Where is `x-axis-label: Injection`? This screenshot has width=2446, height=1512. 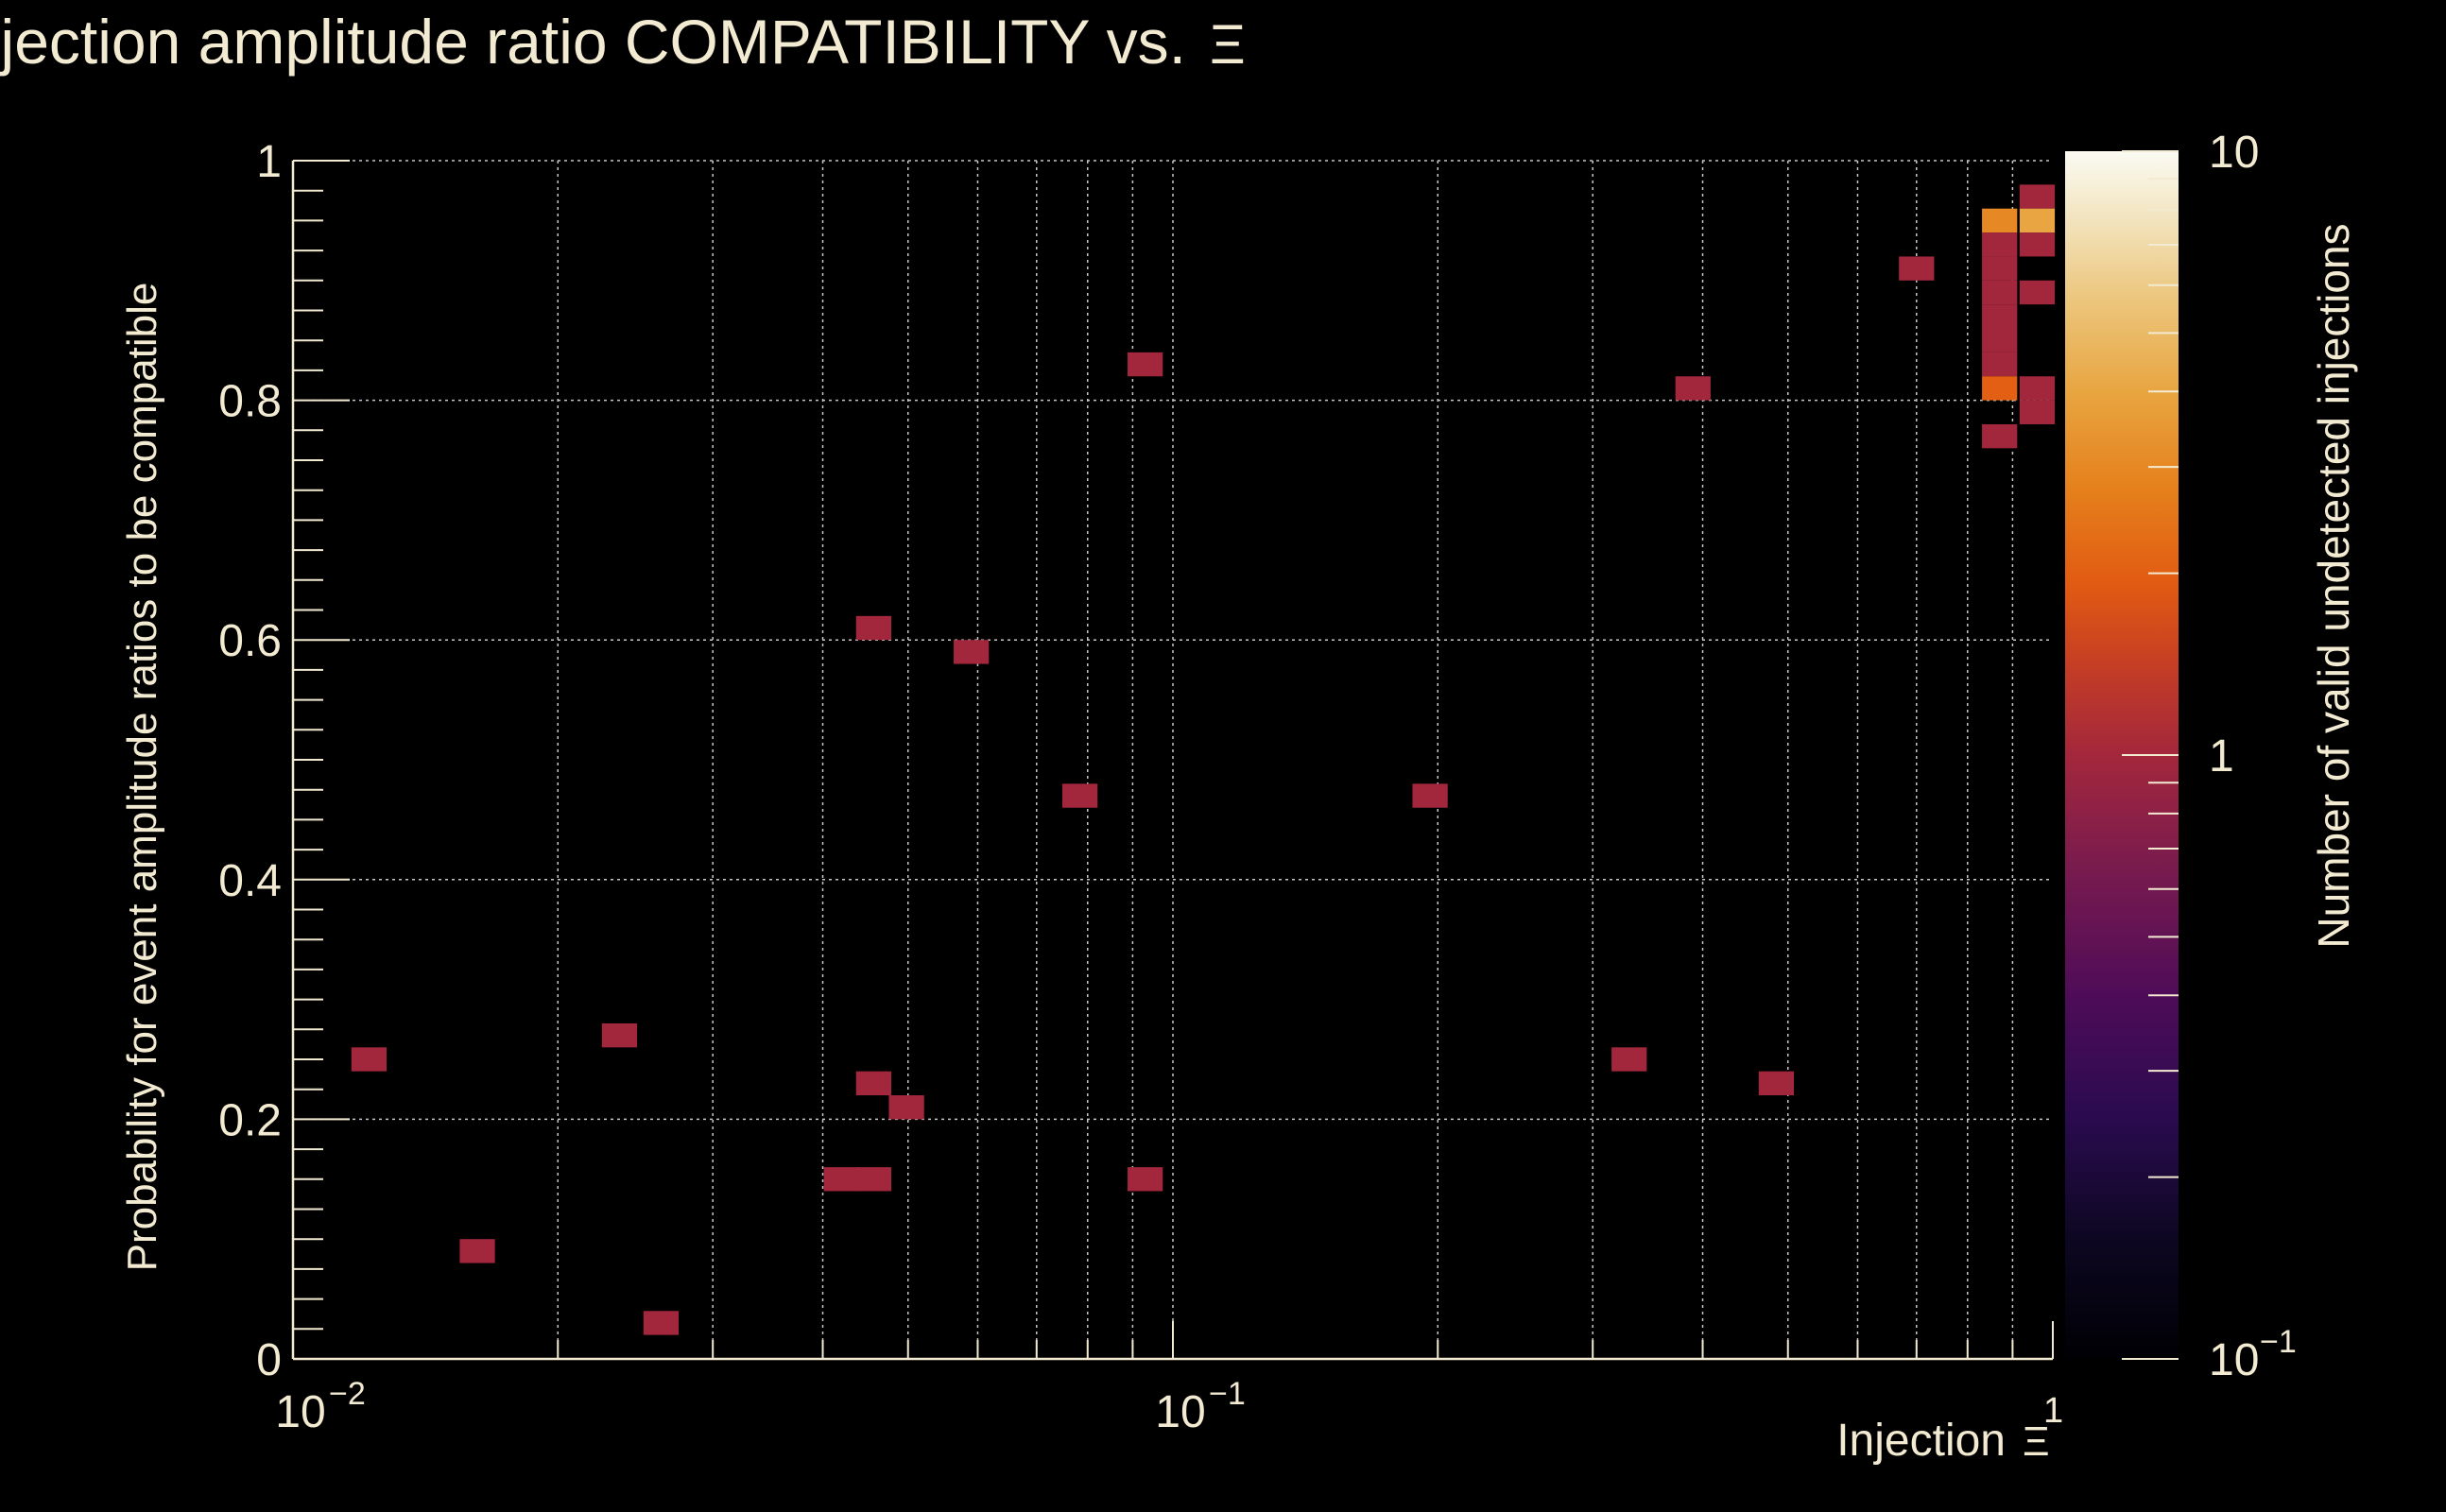 x-axis-label: Injection is located at coordinates (1921, 1441).